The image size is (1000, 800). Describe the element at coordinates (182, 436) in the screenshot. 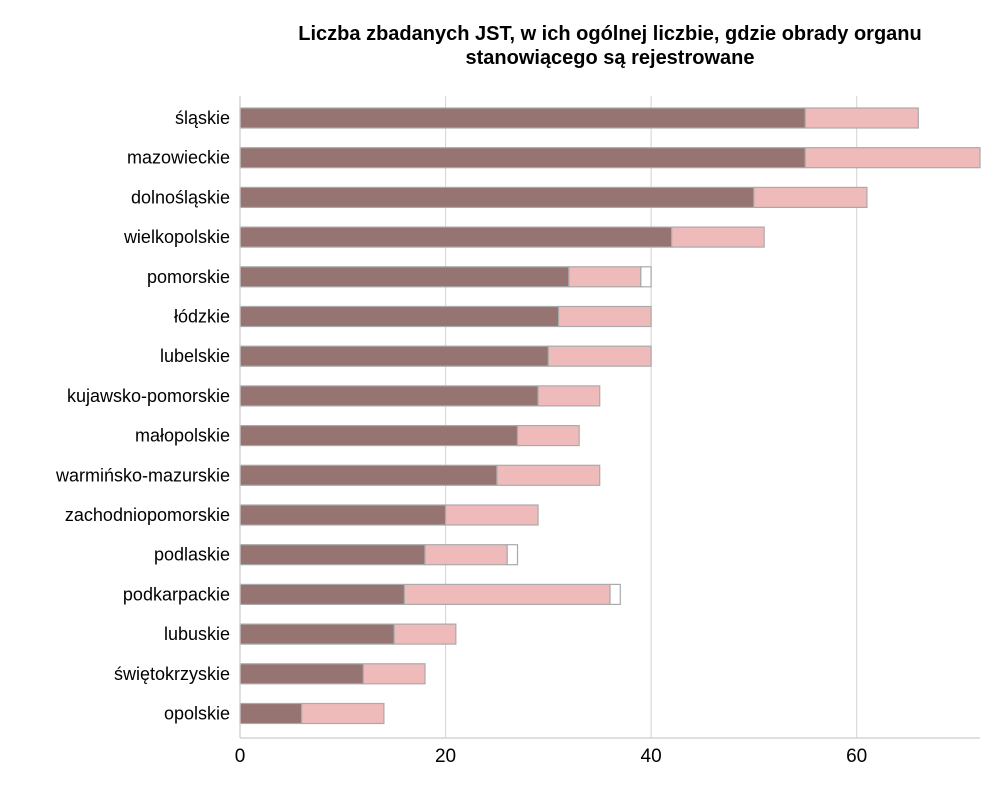

I see `category-label: małopolskie` at that location.